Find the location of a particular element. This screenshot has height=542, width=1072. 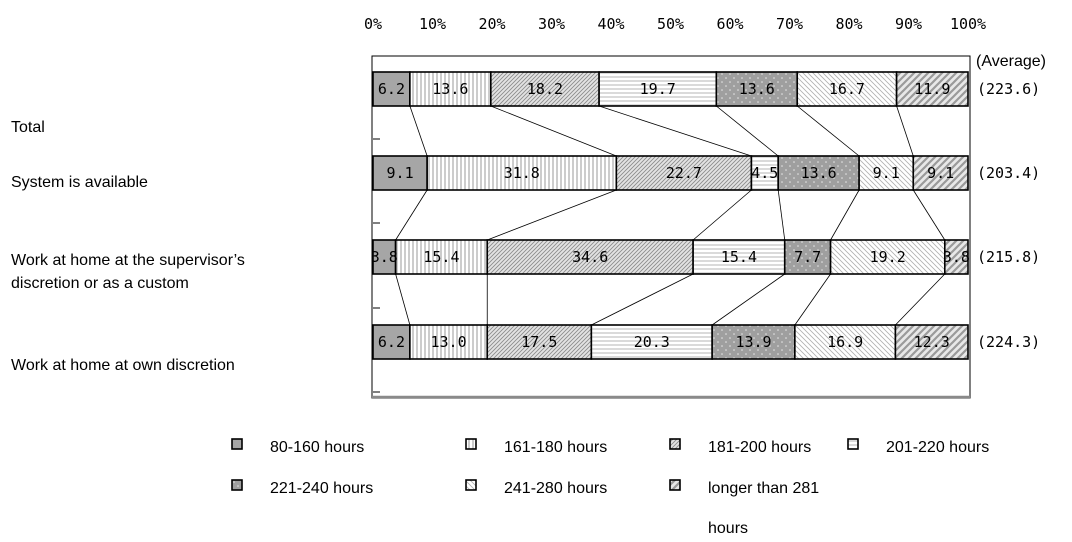

legend-label: 161-180 hours is located at coordinates (555, 447).